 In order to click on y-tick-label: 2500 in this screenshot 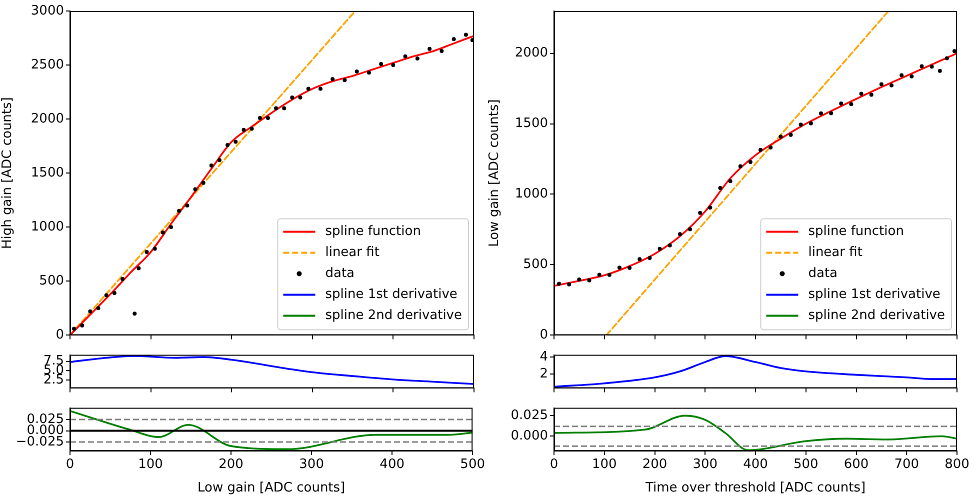, I will do `click(47, 64)`.